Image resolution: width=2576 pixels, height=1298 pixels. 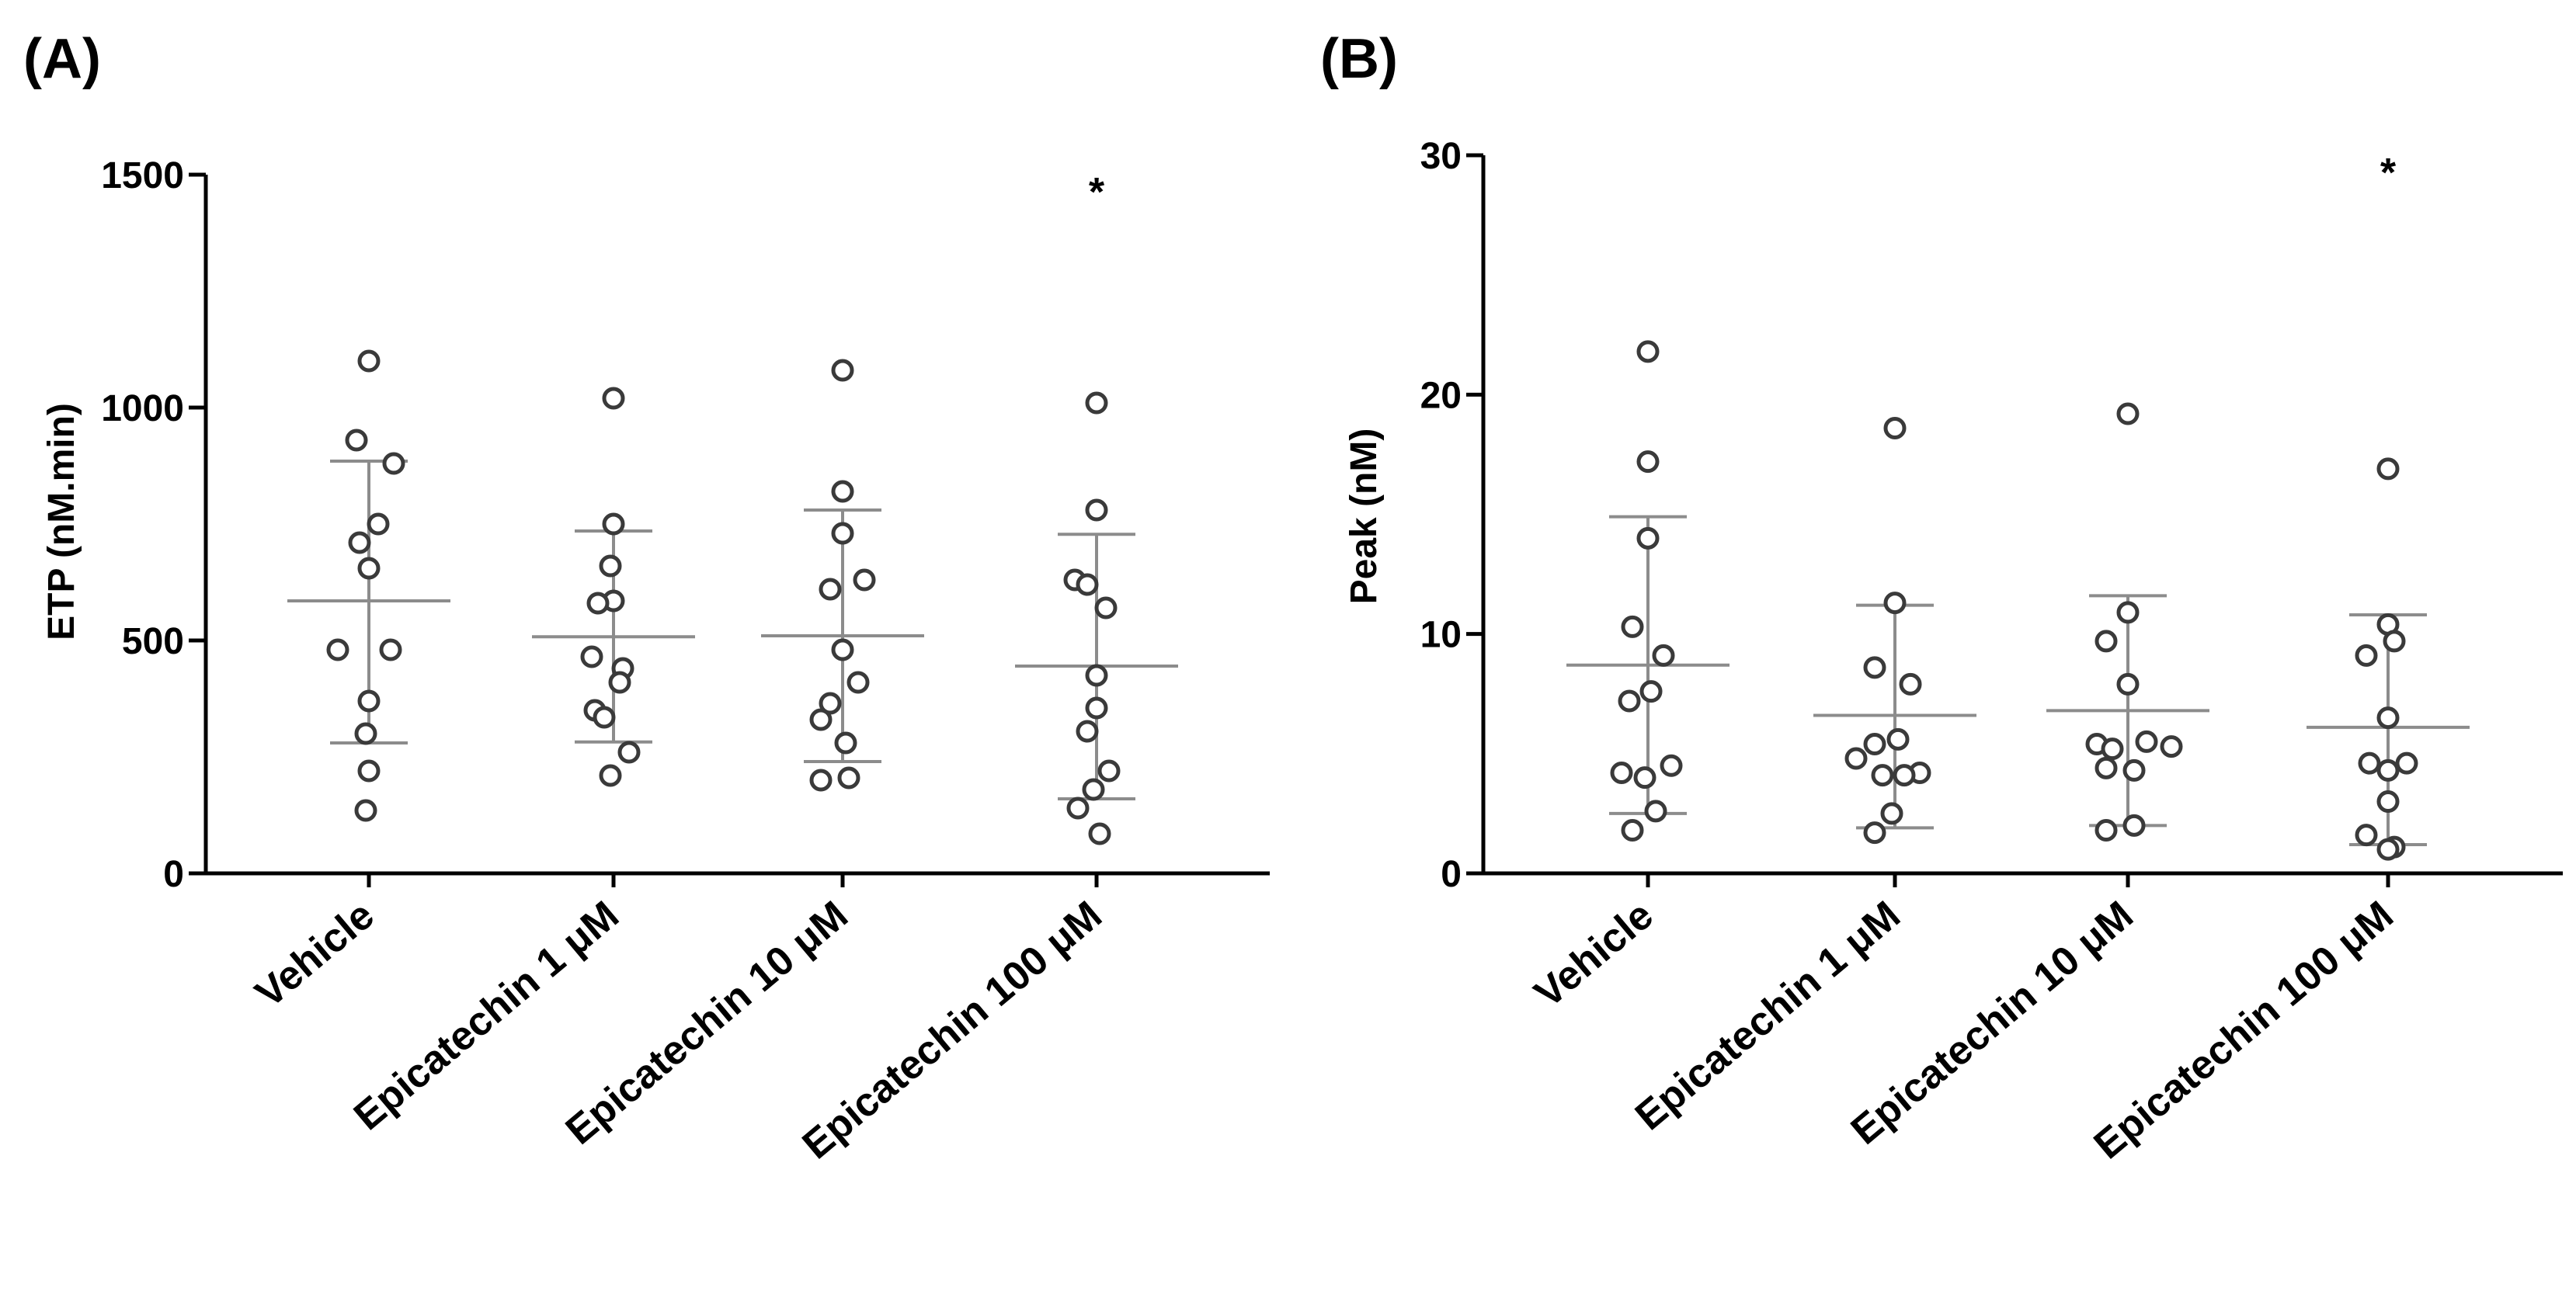 What do you see at coordinates (62, 59) in the screenshot?
I see `panel-a-label: (A)` at bounding box center [62, 59].